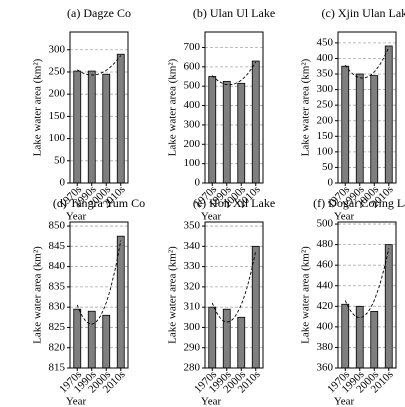 Image resolution: width=405 pixels, height=407 pixels. I want to click on panel-title: (e) Hoh Xil Lake, so click(234, 203).